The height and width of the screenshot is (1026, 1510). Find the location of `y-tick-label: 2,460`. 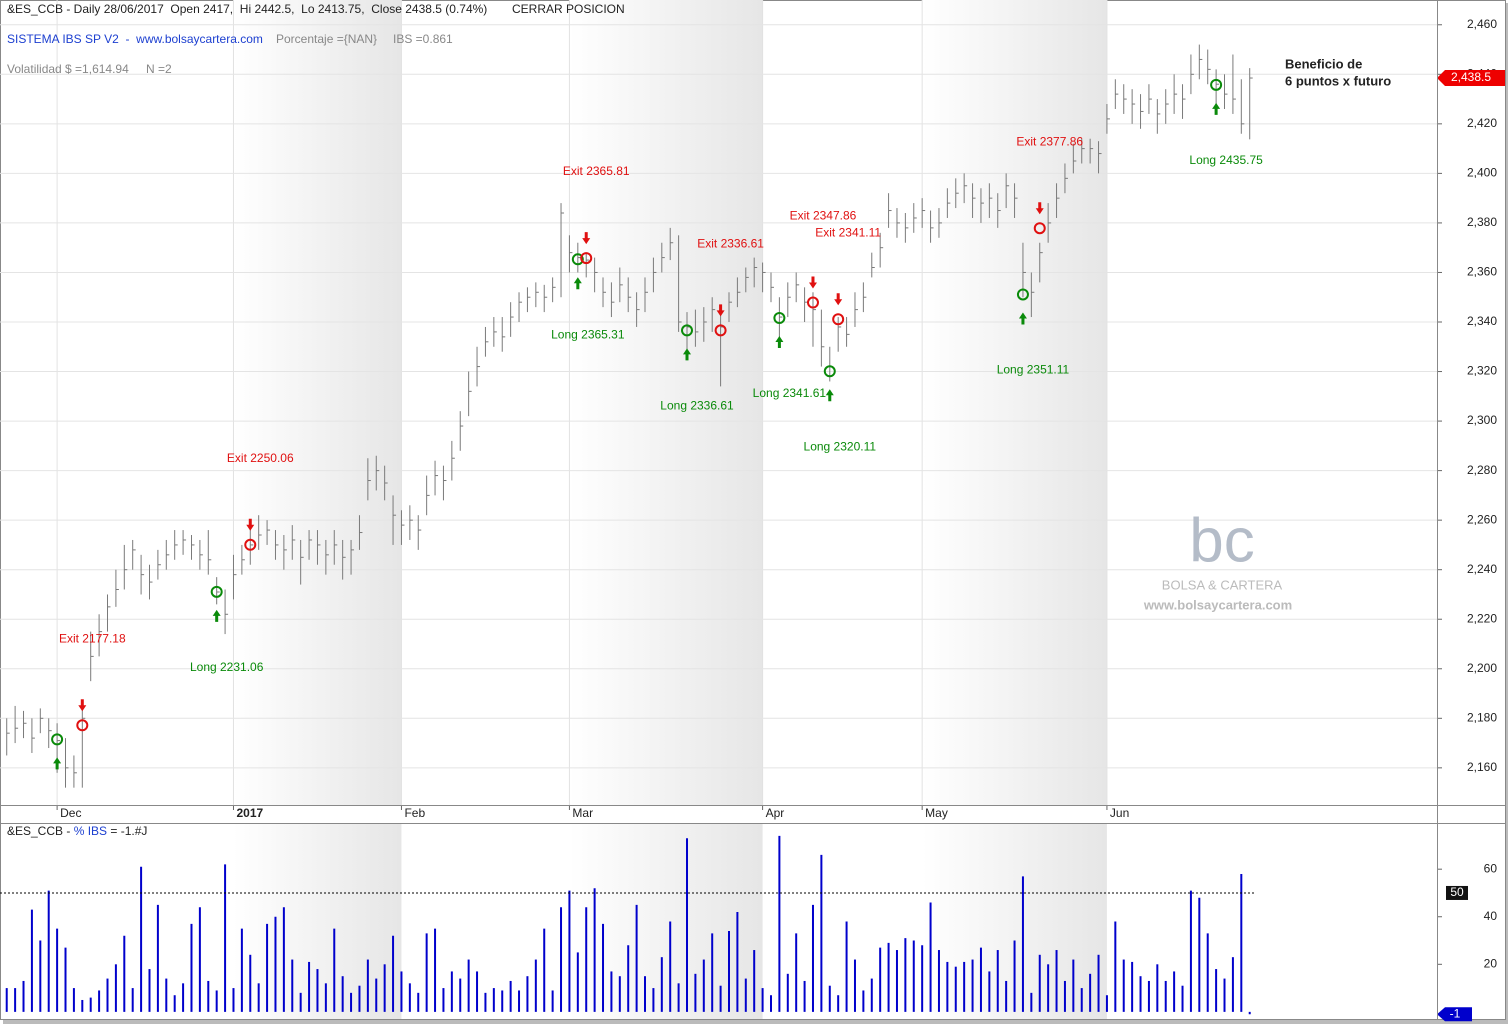

y-tick-label: 2,460 is located at coordinates (1482, 24).